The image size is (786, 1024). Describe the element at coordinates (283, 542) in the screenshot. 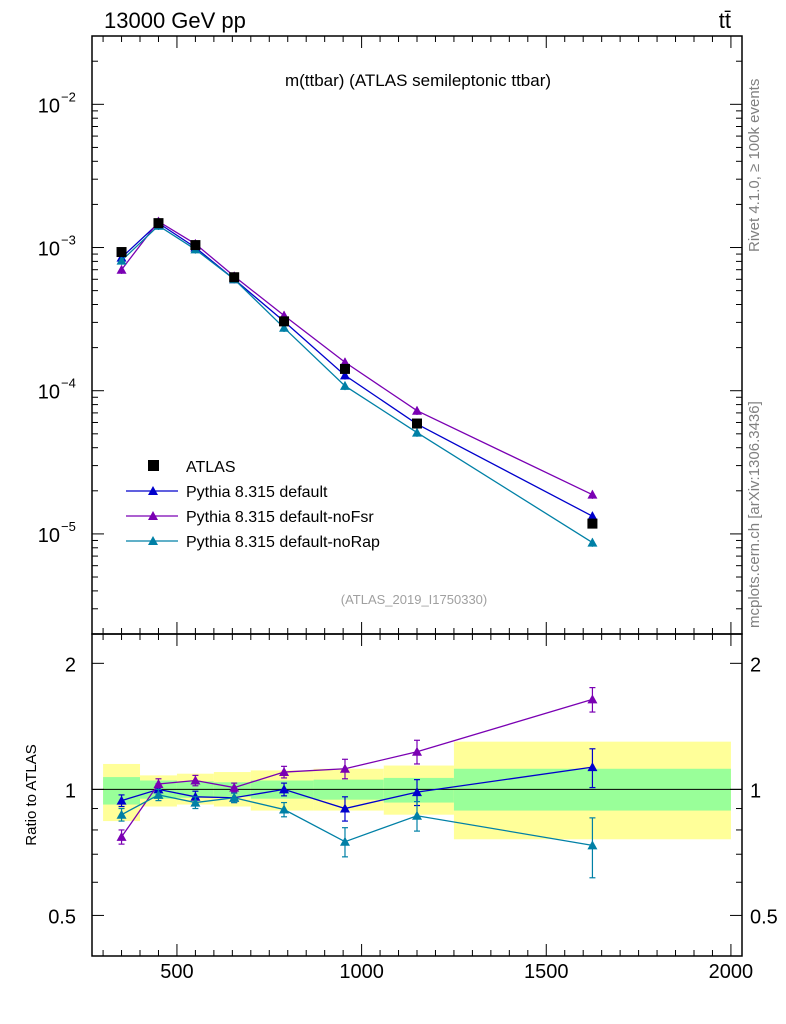

I see `legend-label: Pythia 8.315 default-noRap` at that location.